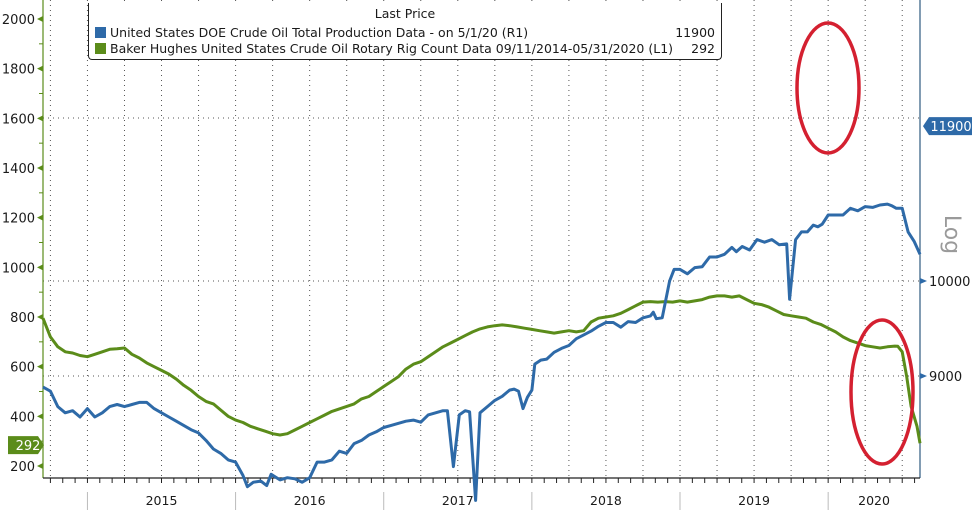 This screenshot has width=976, height=513. Describe the element at coordinates (162, 500) in the screenshot. I see `x-year-label: 2015` at that location.